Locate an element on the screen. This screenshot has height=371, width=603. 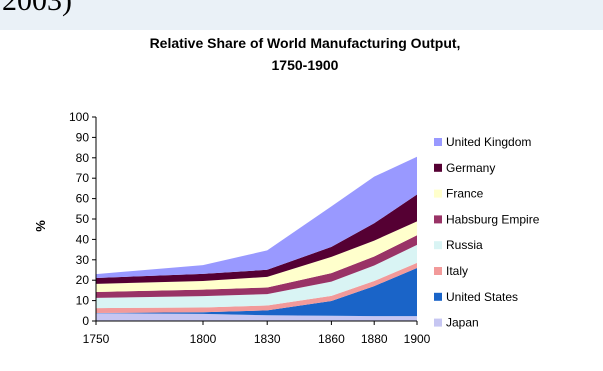
x-tick-label: 1830 is located at coordinates (267, 339).